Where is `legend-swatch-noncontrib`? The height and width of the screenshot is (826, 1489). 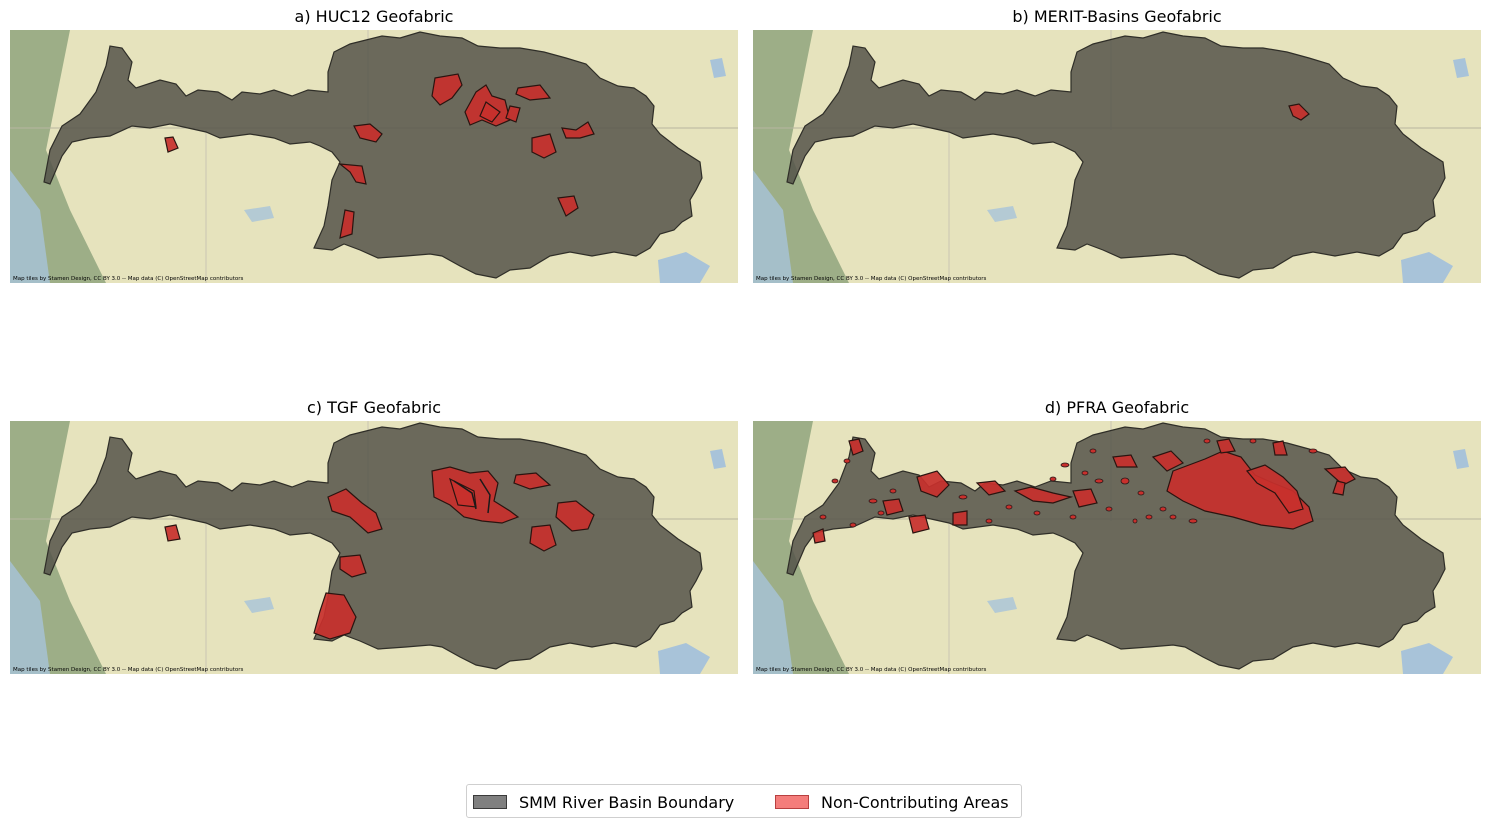 legend-swatch-noncontrib is located at coordinates (792, 802).